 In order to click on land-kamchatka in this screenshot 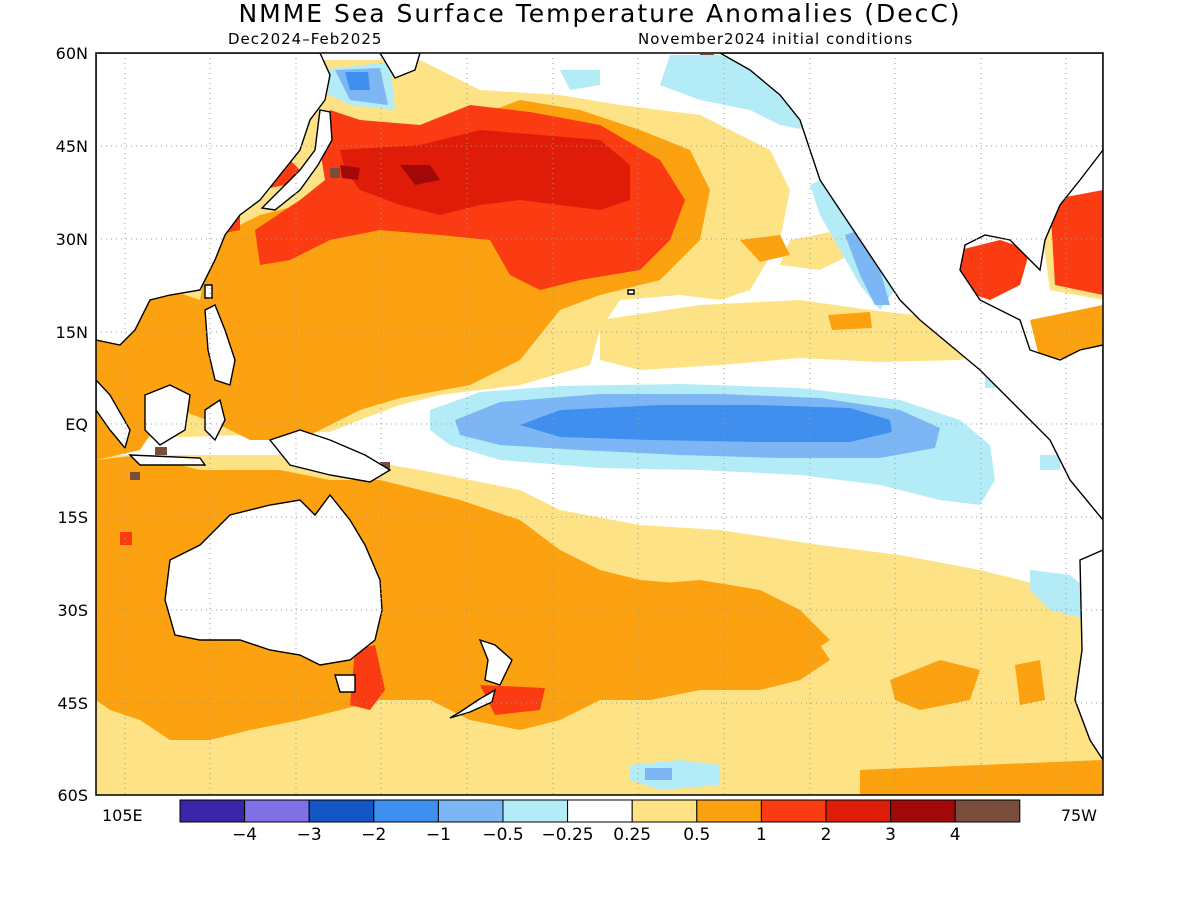, I will do `click(400, 66)`.